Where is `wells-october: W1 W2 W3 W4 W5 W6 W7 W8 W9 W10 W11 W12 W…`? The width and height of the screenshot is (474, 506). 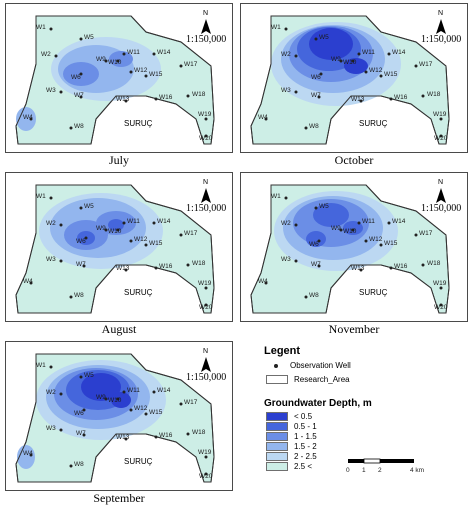
wells-october: W1 W2 W3 W4 W5 W6 W7 W8 W9 W10 W11 W12 W… is located at coordinates (353, 83).